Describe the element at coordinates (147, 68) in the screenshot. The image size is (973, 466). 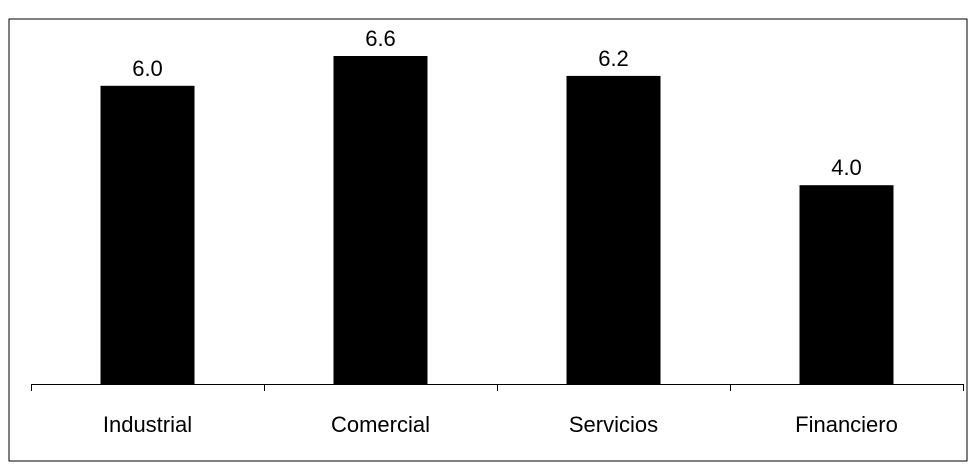
I see `data-label-industrial: 6.0` at that location.